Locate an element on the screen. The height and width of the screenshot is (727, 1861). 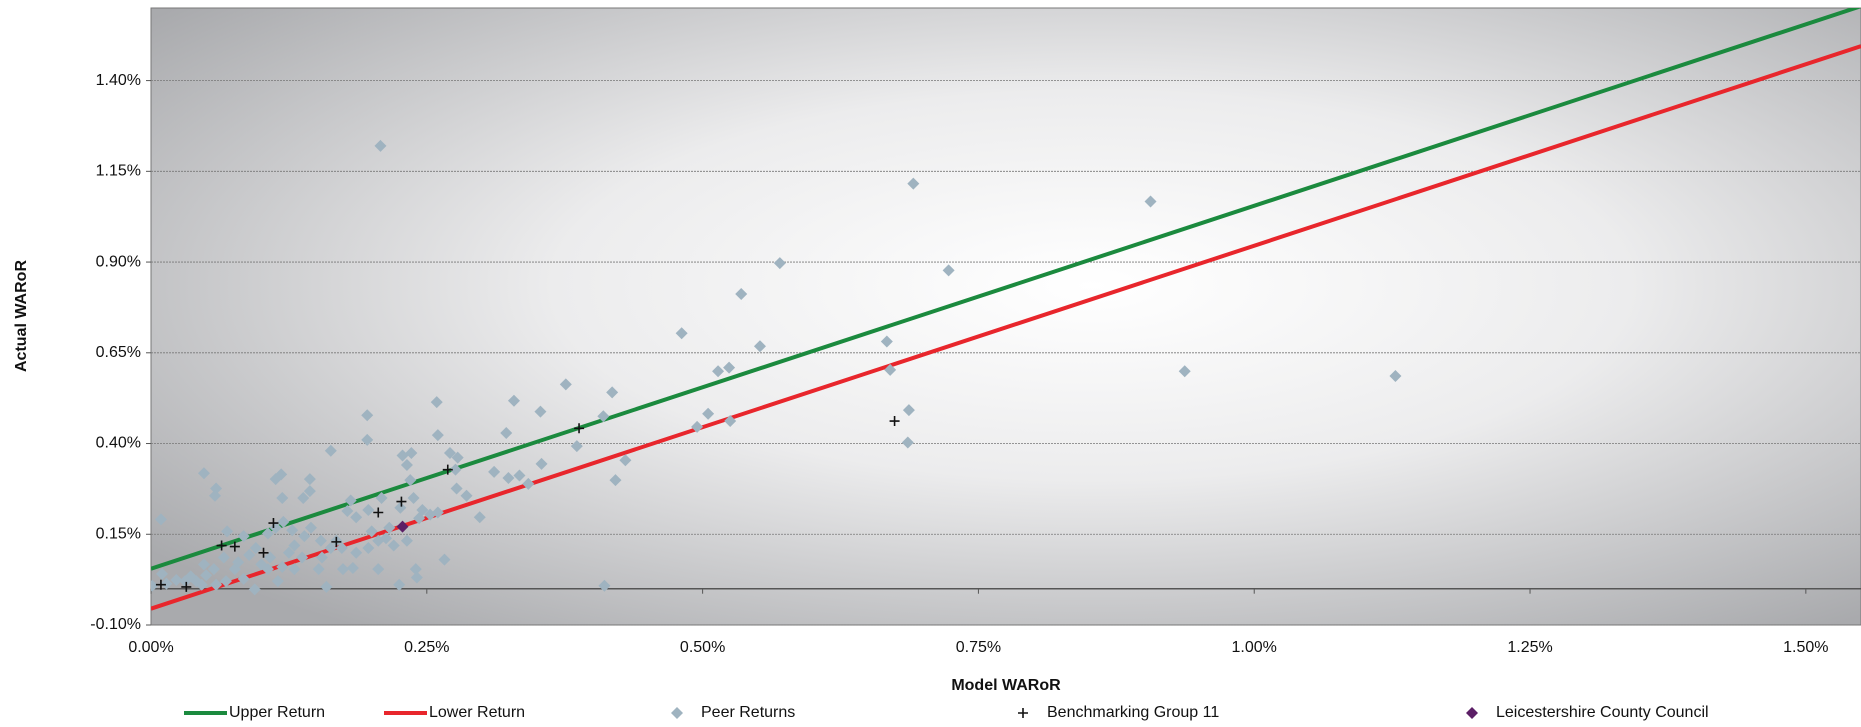
legend-label: Lower Return is located at coordinates (477, 712).